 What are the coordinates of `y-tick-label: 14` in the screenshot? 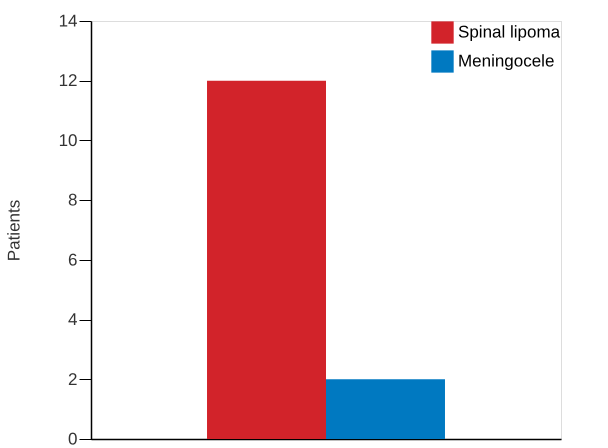 It's located at (68, 21).